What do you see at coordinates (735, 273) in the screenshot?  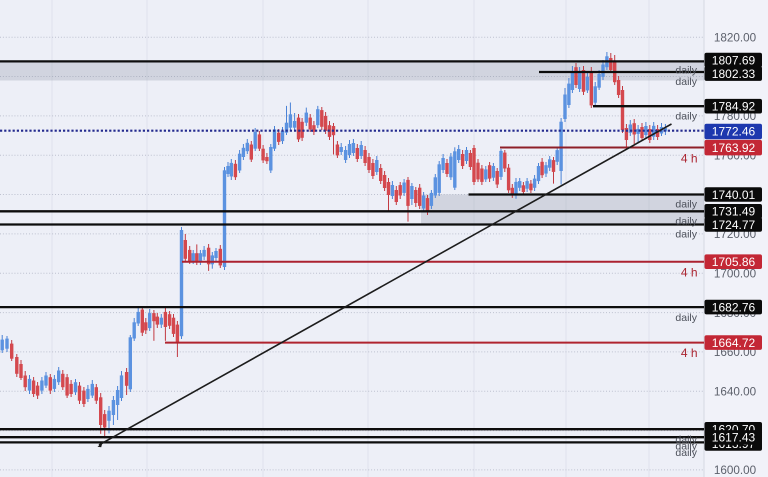 I see `svg-text: 1700.00` at bounding box center [735, 273].